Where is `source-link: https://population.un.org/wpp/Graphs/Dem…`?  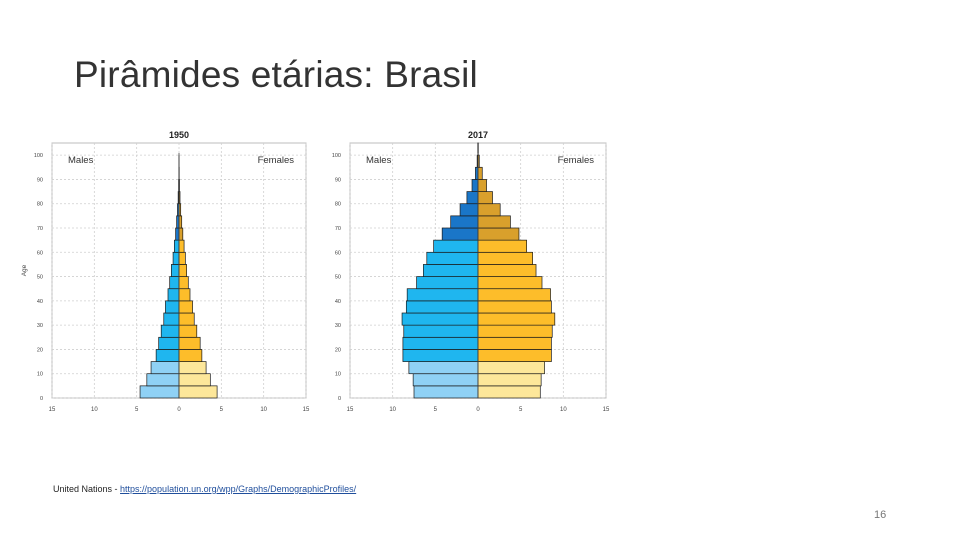 source-link: https://population.un.org/wpp/Graphs/Dem… is located at coordinates (238, 489).